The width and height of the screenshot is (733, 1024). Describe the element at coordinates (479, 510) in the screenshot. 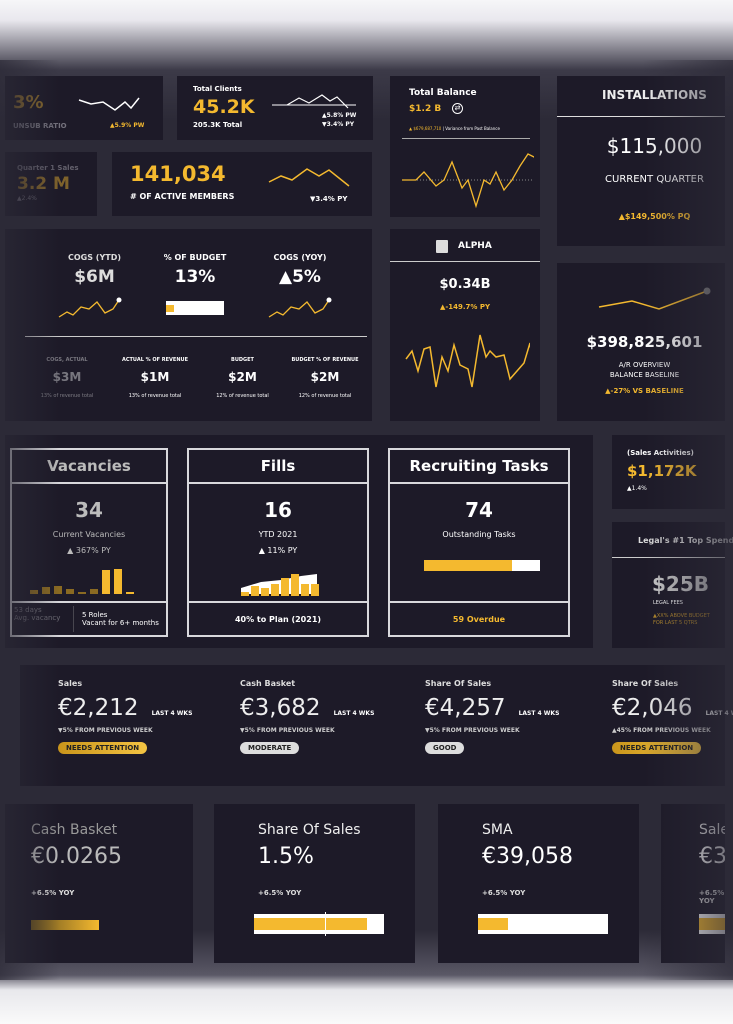

I see `recruiting-value: 74` at that location.